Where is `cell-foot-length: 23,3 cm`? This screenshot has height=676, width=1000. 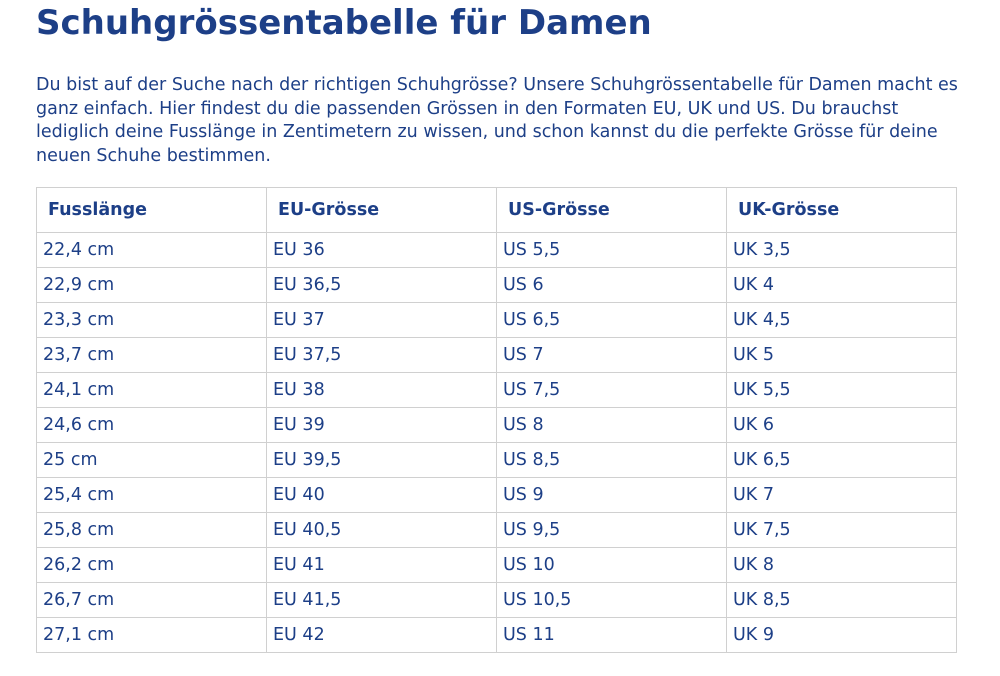
cell-foot-length: 23,3 cm is located at coordinates (151, 320).